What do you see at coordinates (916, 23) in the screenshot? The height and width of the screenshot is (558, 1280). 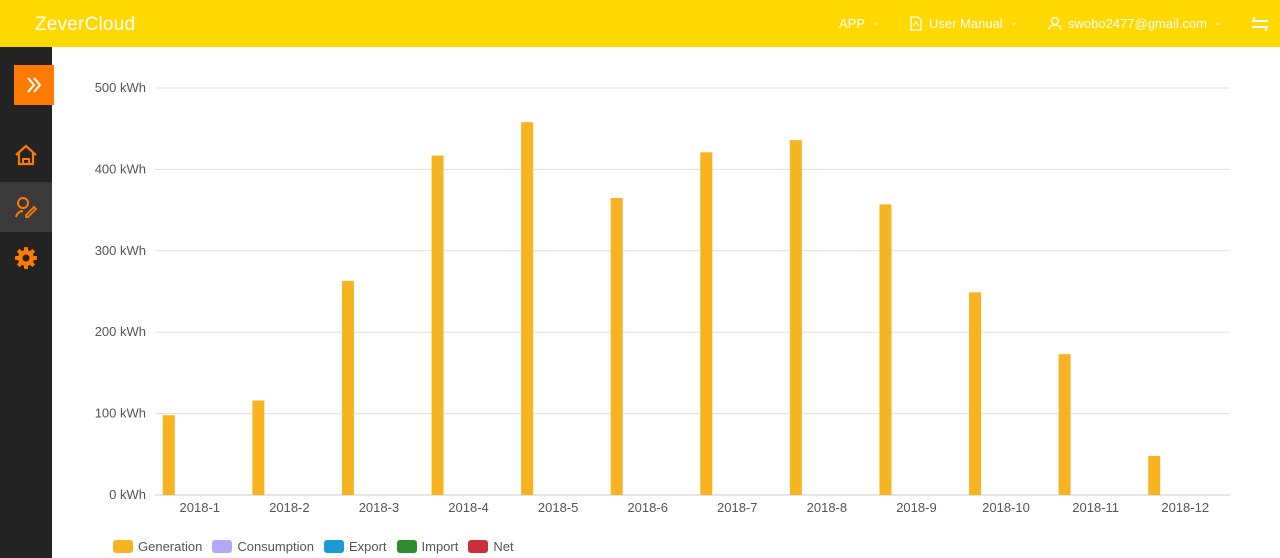 I see `document-icon` at bounding box center [916, 23].